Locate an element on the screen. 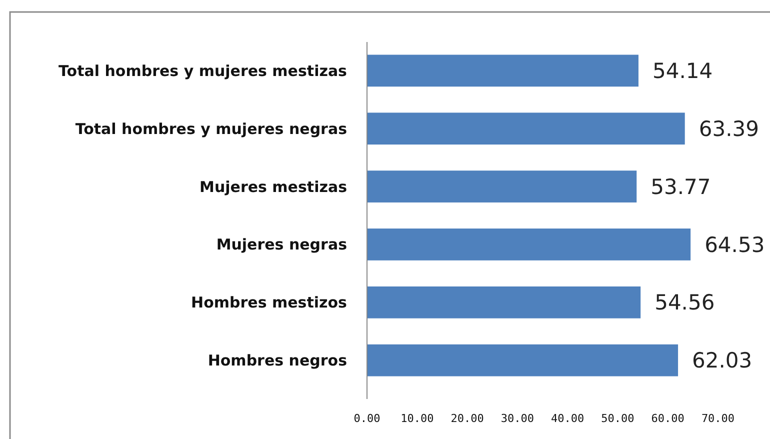  data-label: 54.14 is located at coordinates (682, 71).